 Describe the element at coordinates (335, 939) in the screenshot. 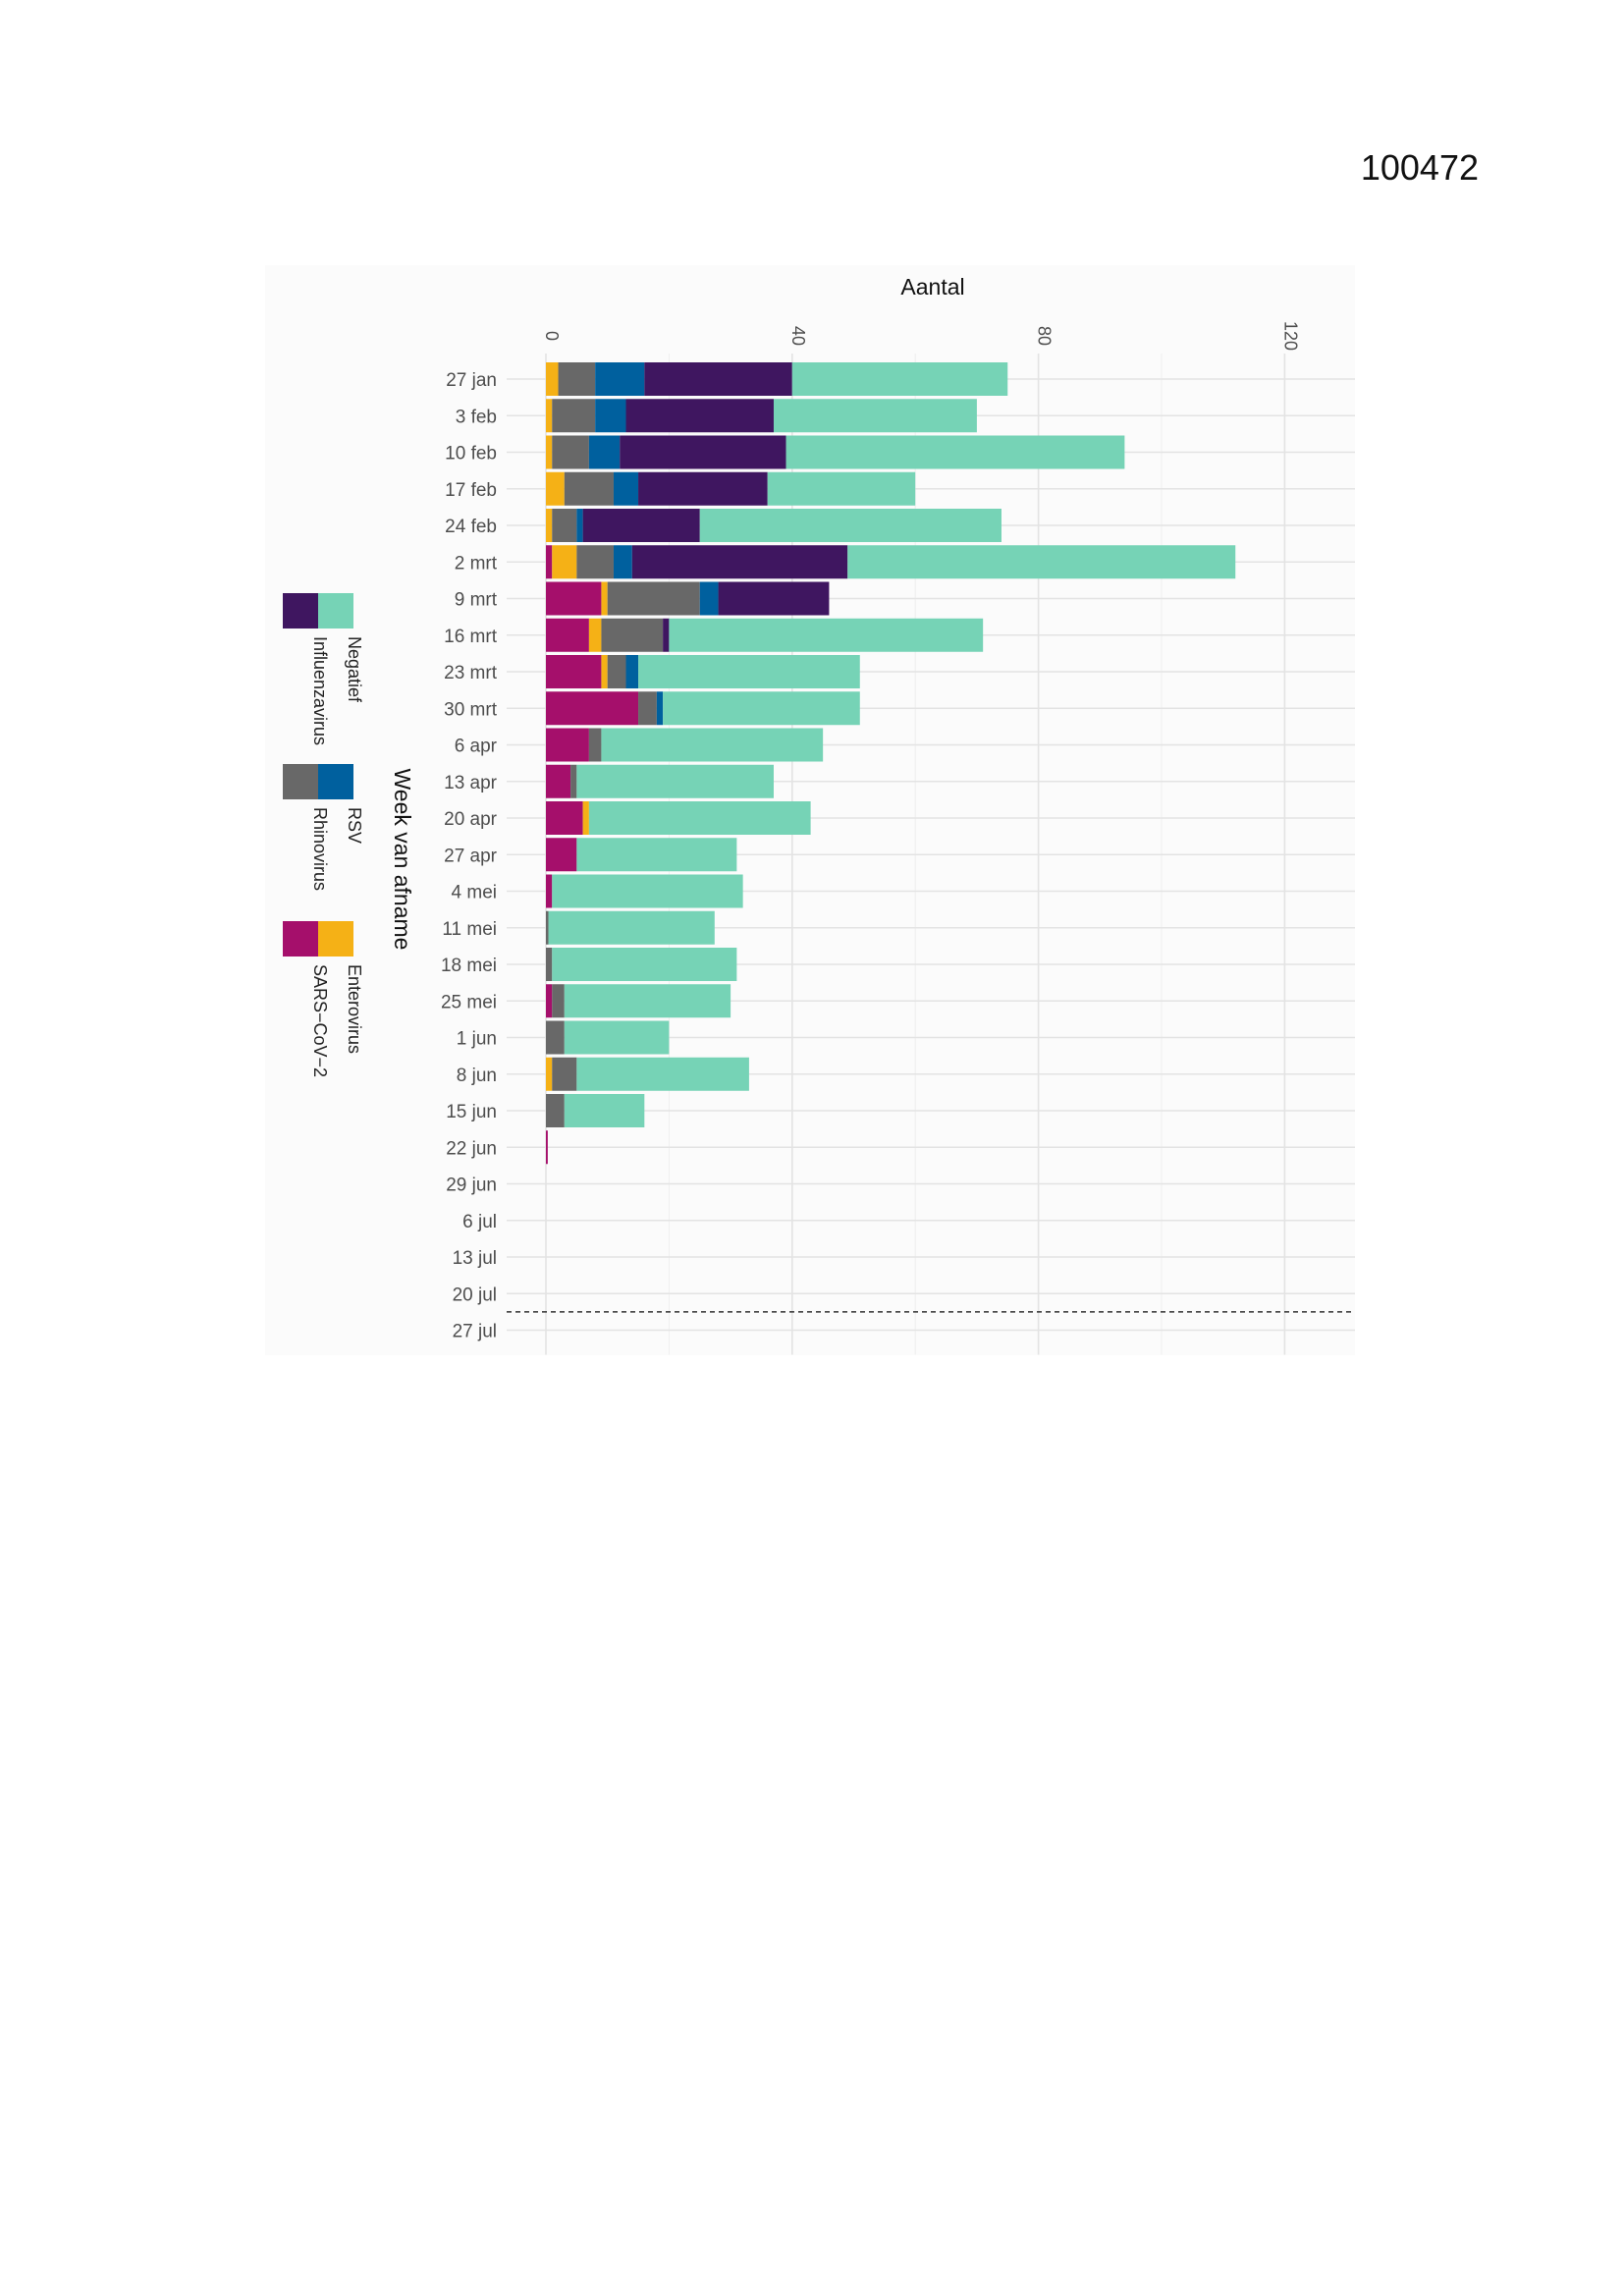

I see `legend-swatch-enterovirus` at that location.